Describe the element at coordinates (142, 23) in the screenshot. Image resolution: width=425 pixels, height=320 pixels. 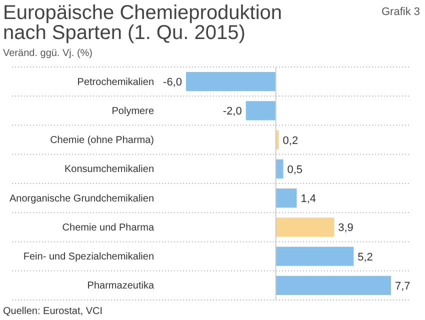
I see `chart-title: Europäische Chemieproduktion nach Sparten (1. Qu. 2015)` at that location.